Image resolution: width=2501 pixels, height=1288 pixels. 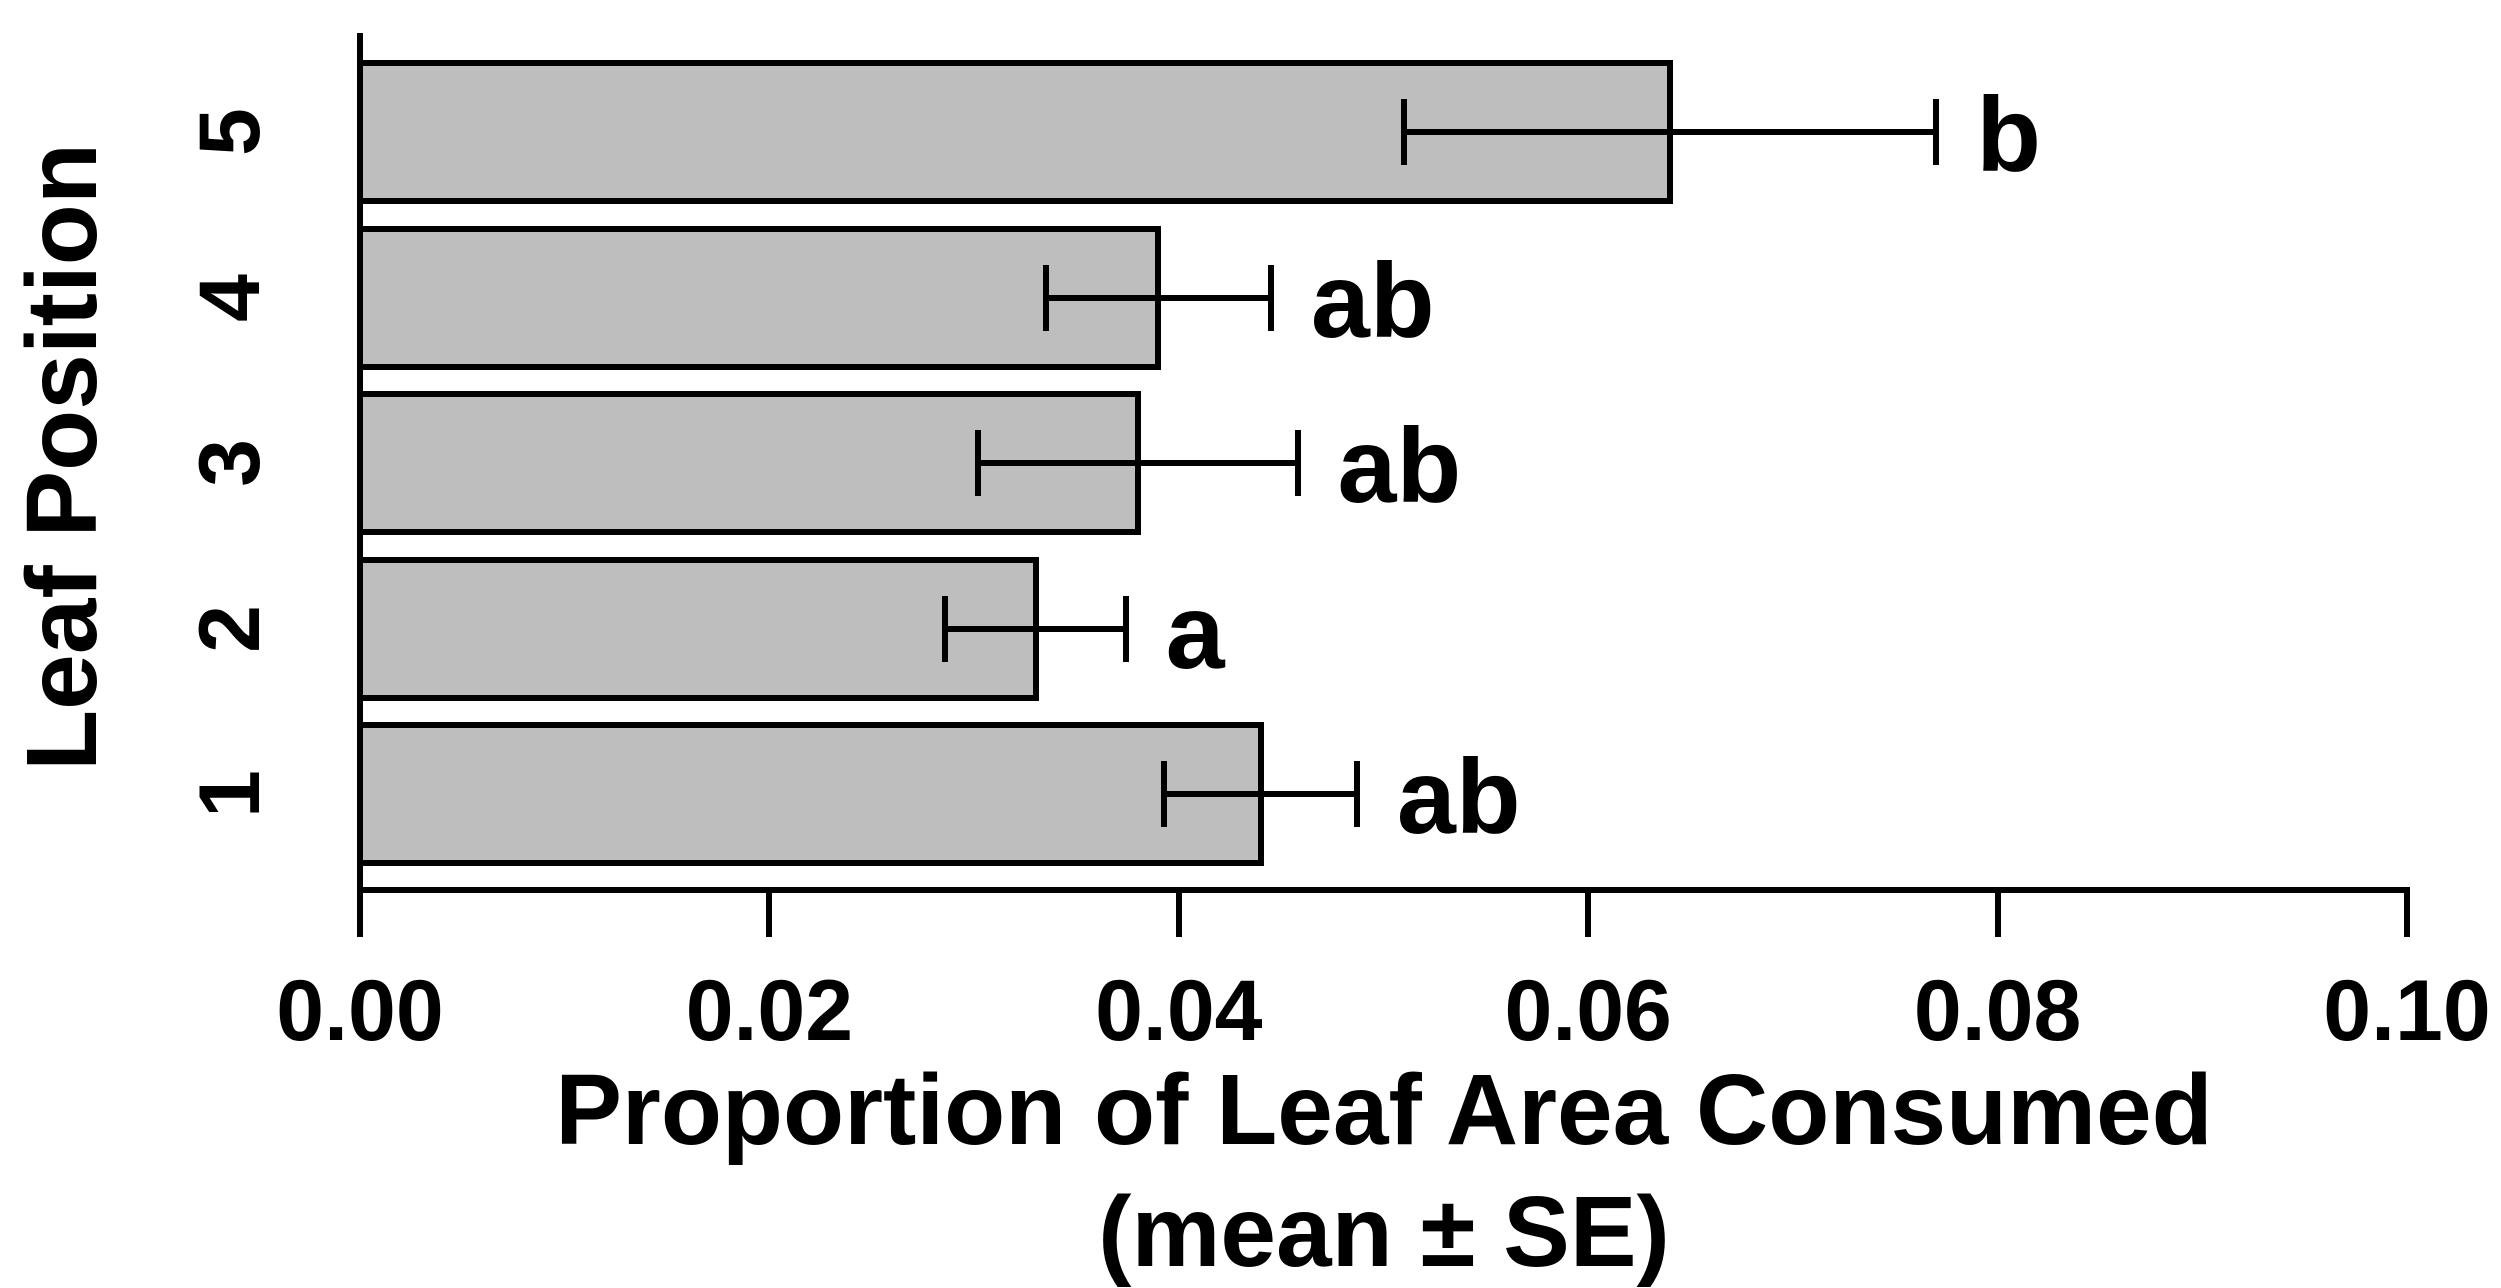 I want to click on sig-letter-4: ab, so click(x=1372, y=300).